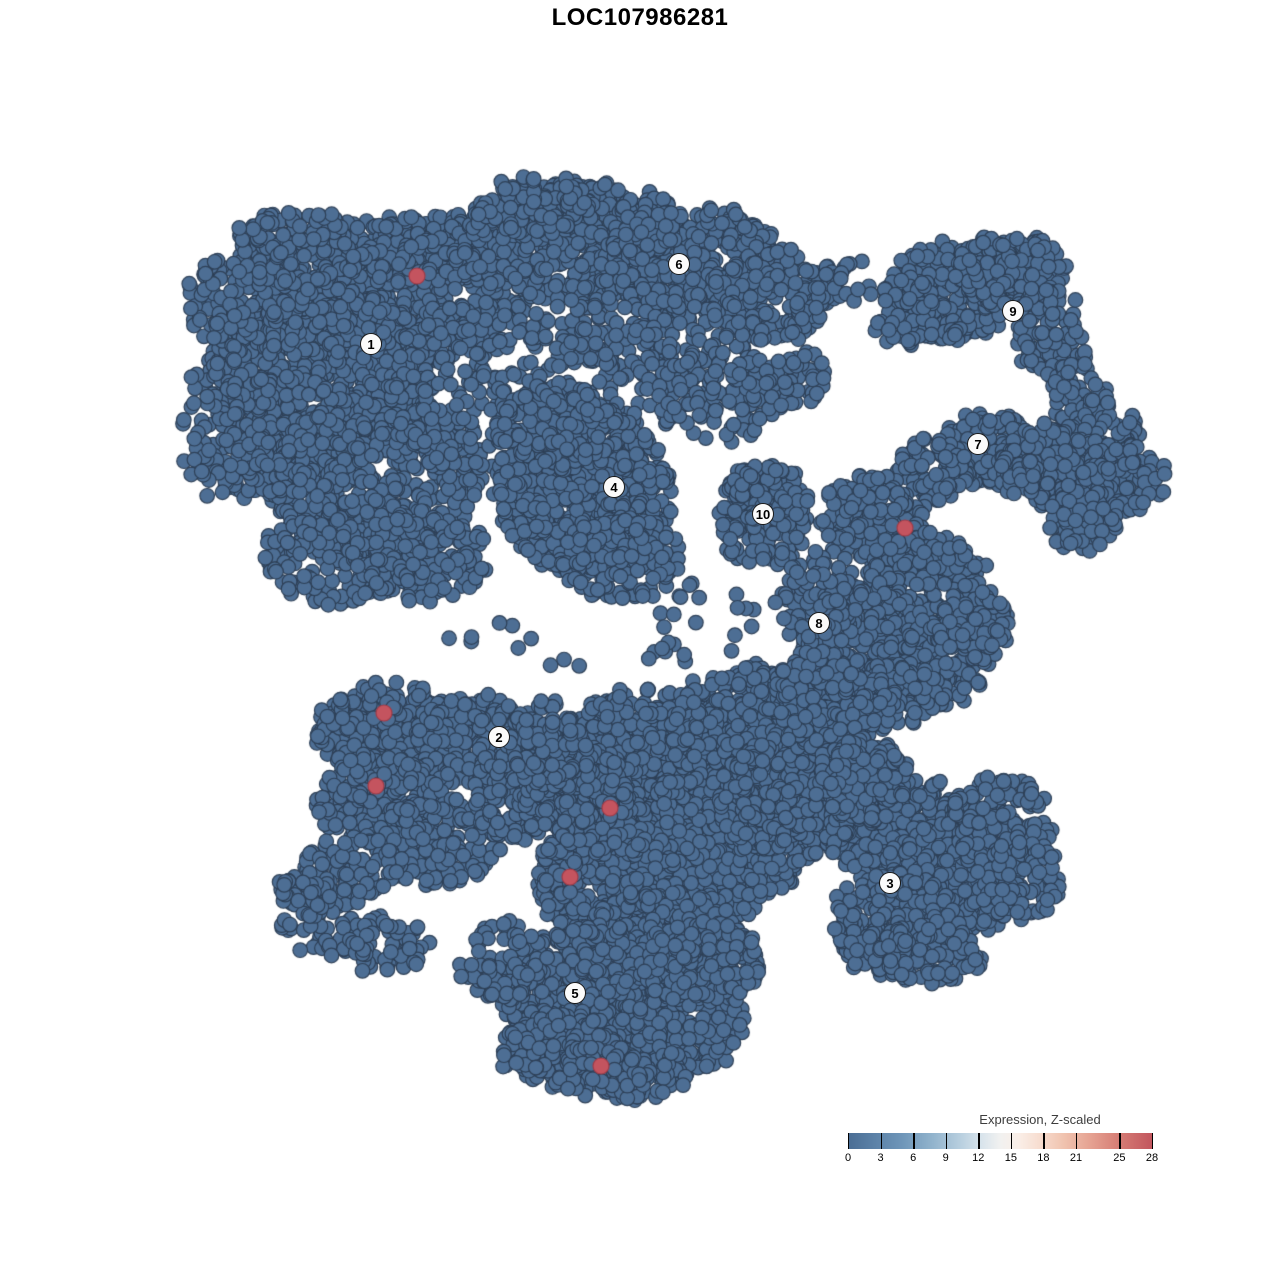 Image resolution: width=1280 pixels, height=1280 pixels. I want to click on cluster-label-5: 5, so click(575, 993).